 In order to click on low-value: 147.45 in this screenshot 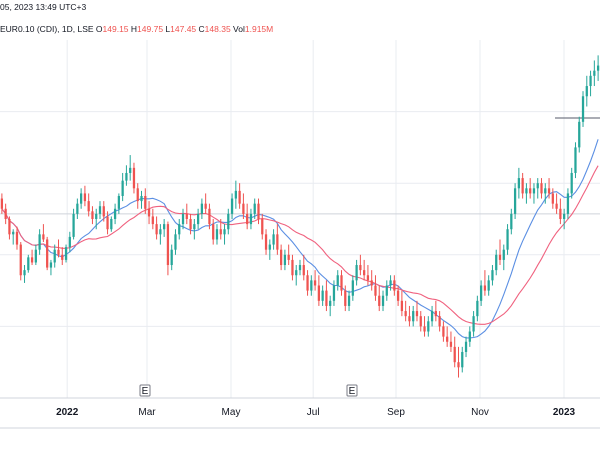, I will do `click(183, 29)`.